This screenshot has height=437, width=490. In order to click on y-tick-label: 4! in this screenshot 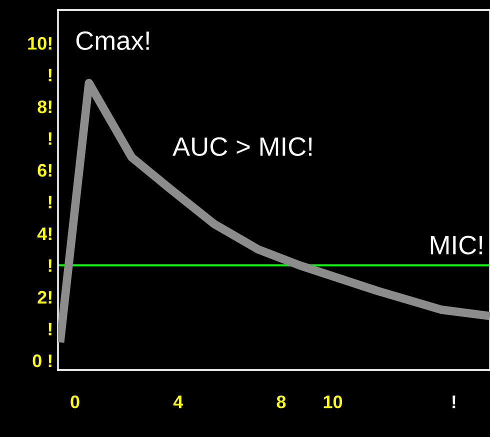, I will do `click(44, 234)`.